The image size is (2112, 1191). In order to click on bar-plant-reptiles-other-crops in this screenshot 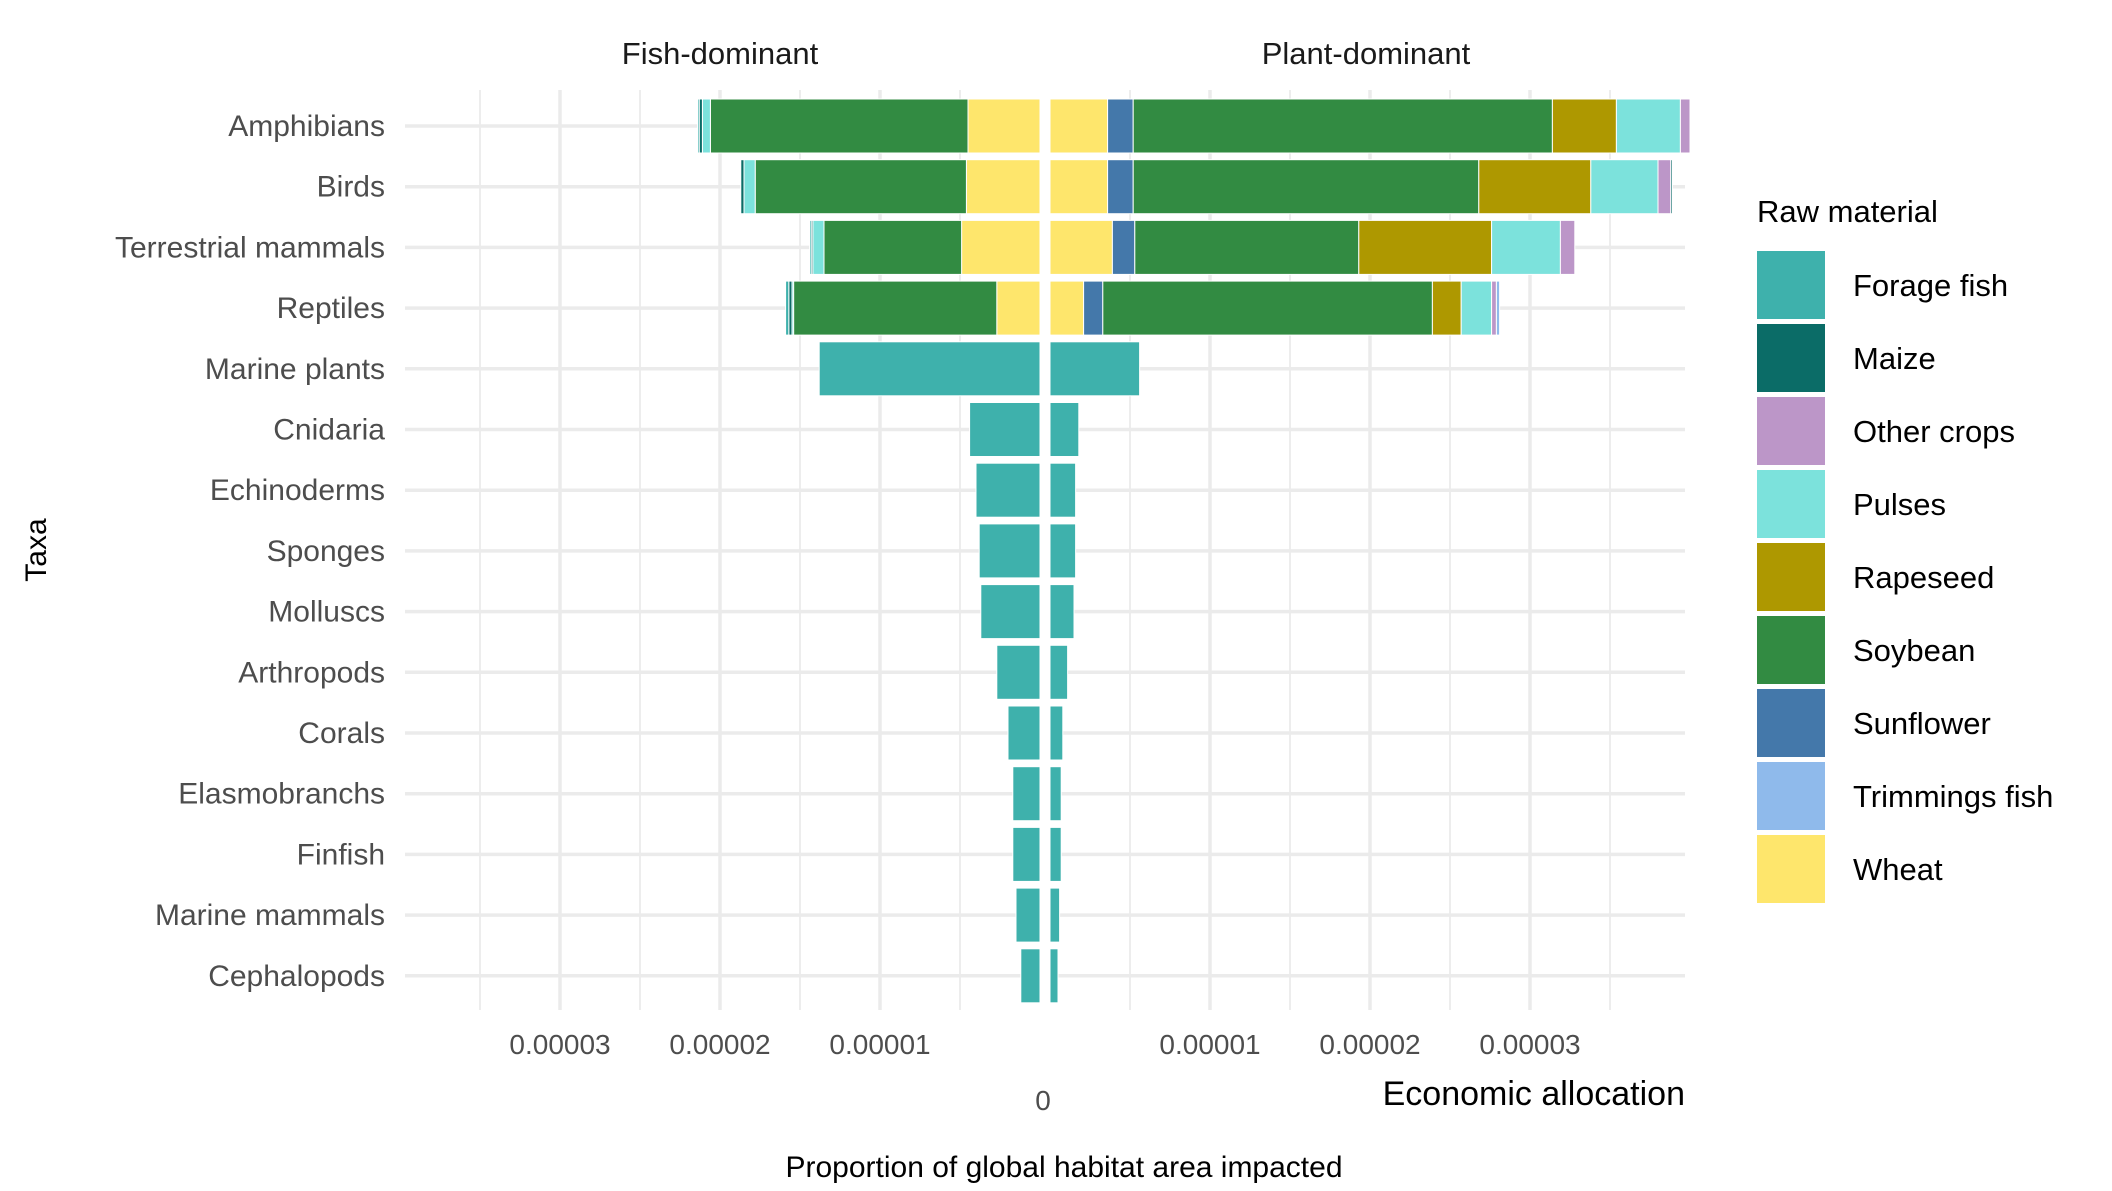, I will do `click(1494, 308)`.